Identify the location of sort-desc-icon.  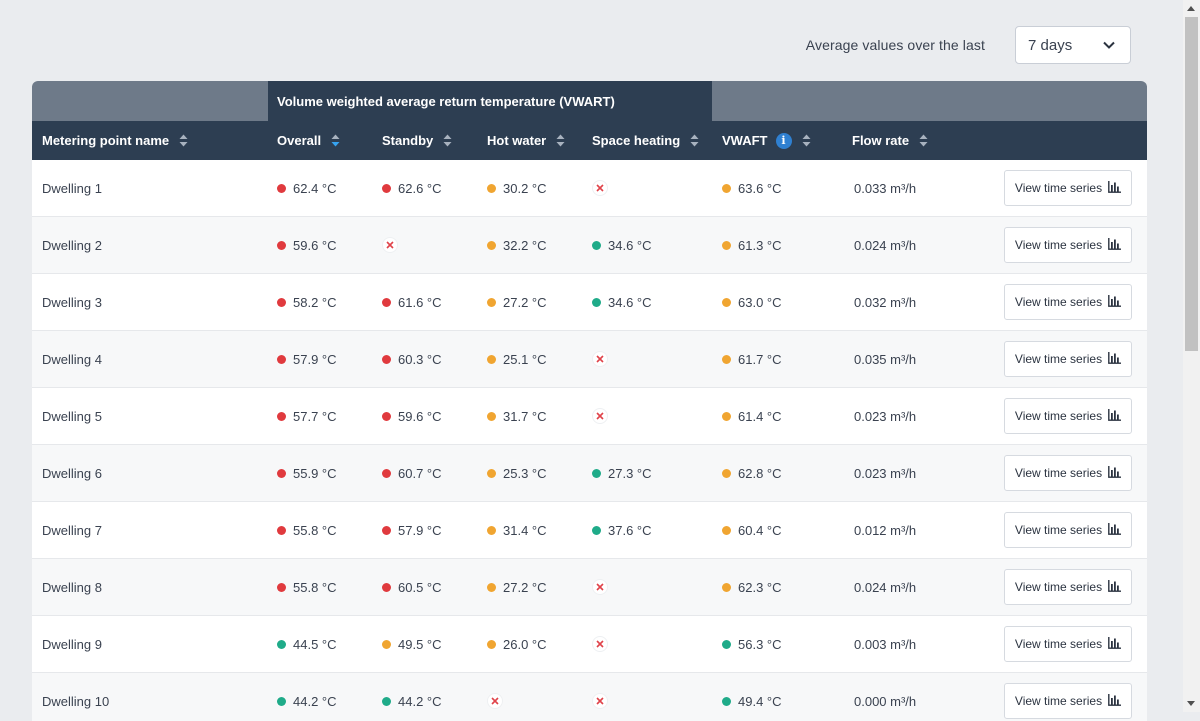
(335, 140).